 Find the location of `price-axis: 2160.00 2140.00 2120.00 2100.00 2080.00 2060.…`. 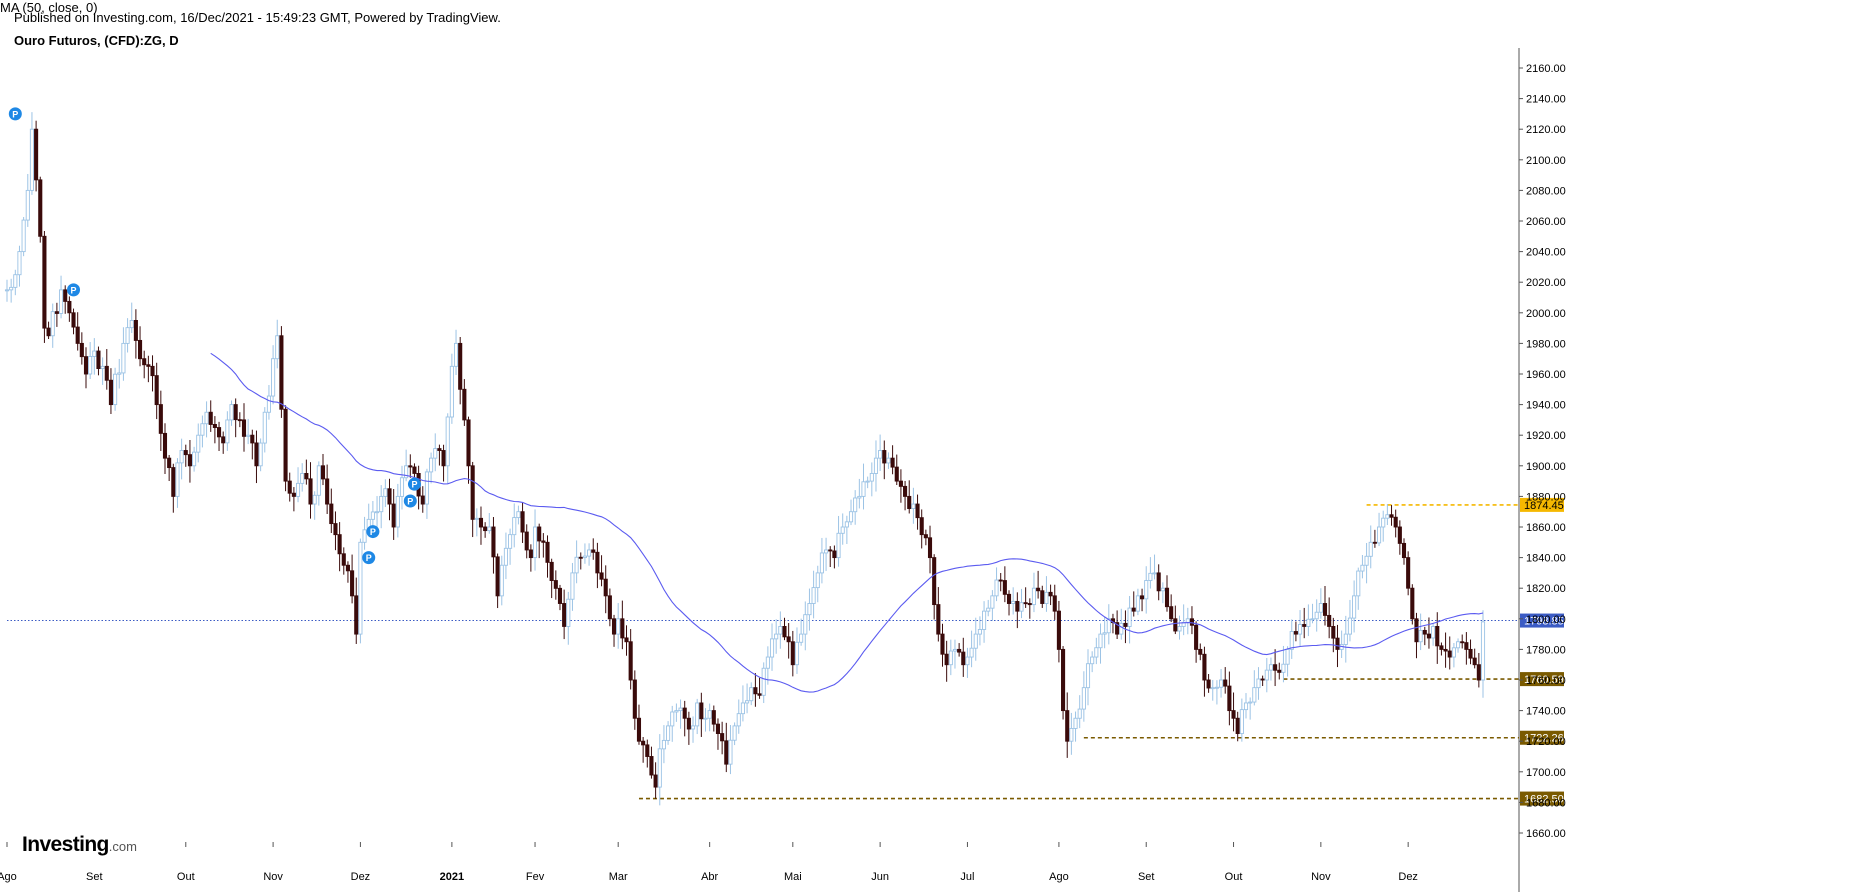

price-axis: 2160.00 2140.00 2120.00 2100.00 2080.00 2060.… is located at coordinates (1542, 451).